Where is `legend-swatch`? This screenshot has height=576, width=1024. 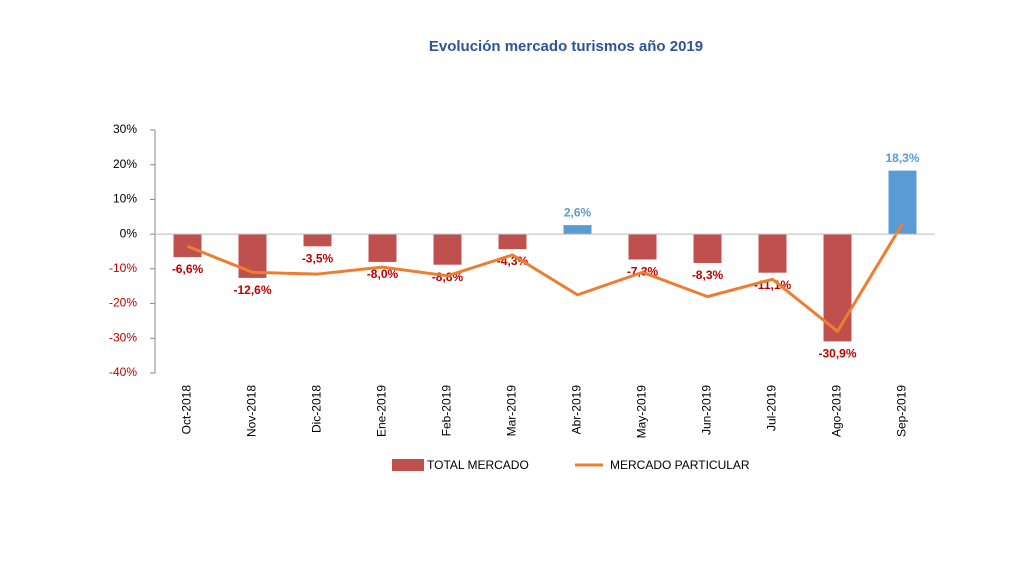
legend-swatch is located at coordinates (408, 465).